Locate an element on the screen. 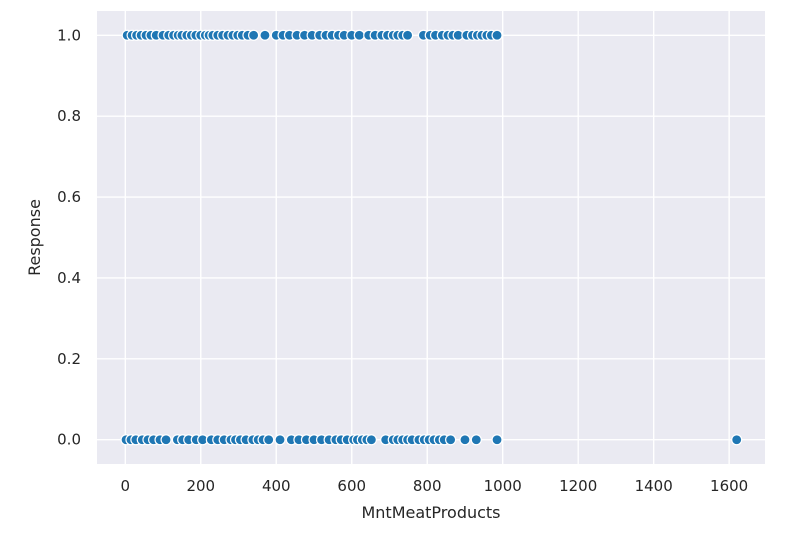 This screenshot has width=805, height=537. y-tick-label: 1.0 is located at coordinates (69, 35).